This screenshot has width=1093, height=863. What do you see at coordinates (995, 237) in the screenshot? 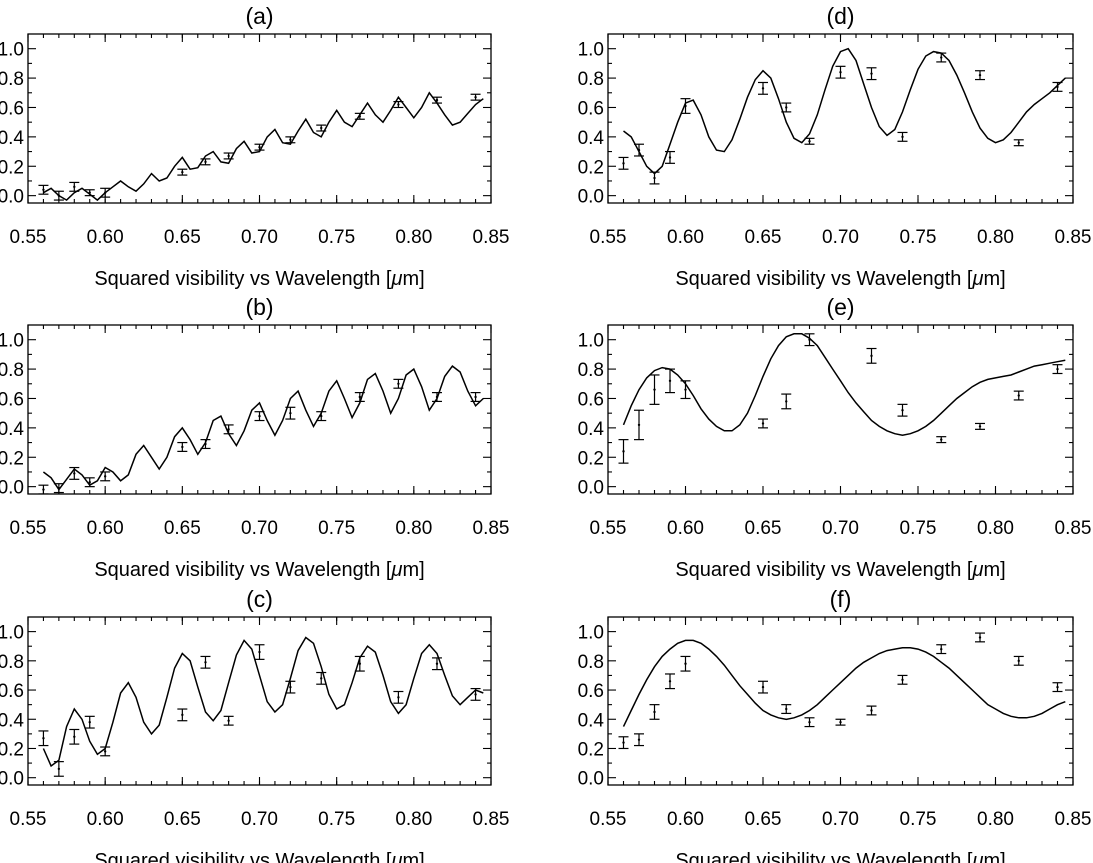
I see `panel-d-xtick-label: 0.80` at bounding box center [995, 237].